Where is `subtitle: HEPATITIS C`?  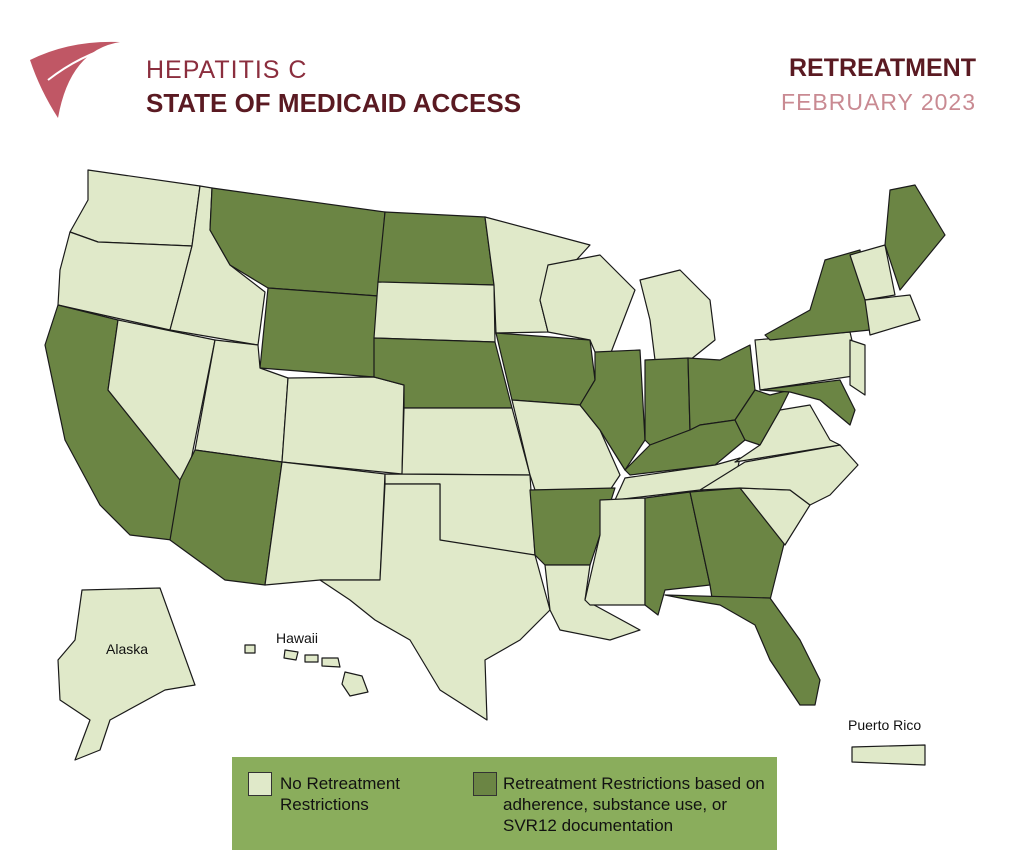 subtitle: HEPATITIS C is located at coordinates (227, 70).